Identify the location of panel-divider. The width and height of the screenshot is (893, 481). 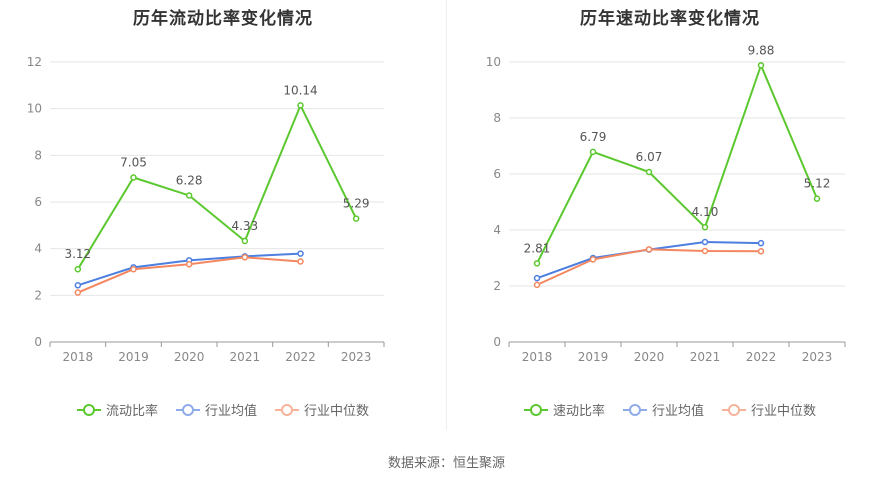
(446, 215).